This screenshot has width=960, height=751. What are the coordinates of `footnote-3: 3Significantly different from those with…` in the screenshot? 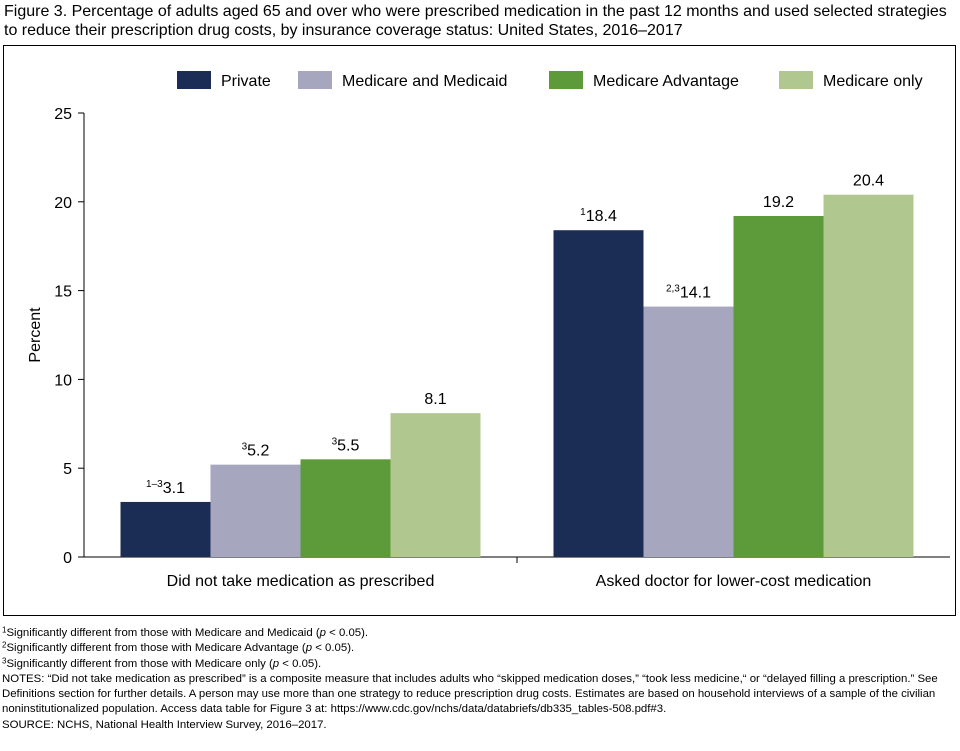 It's located at (162, 663).